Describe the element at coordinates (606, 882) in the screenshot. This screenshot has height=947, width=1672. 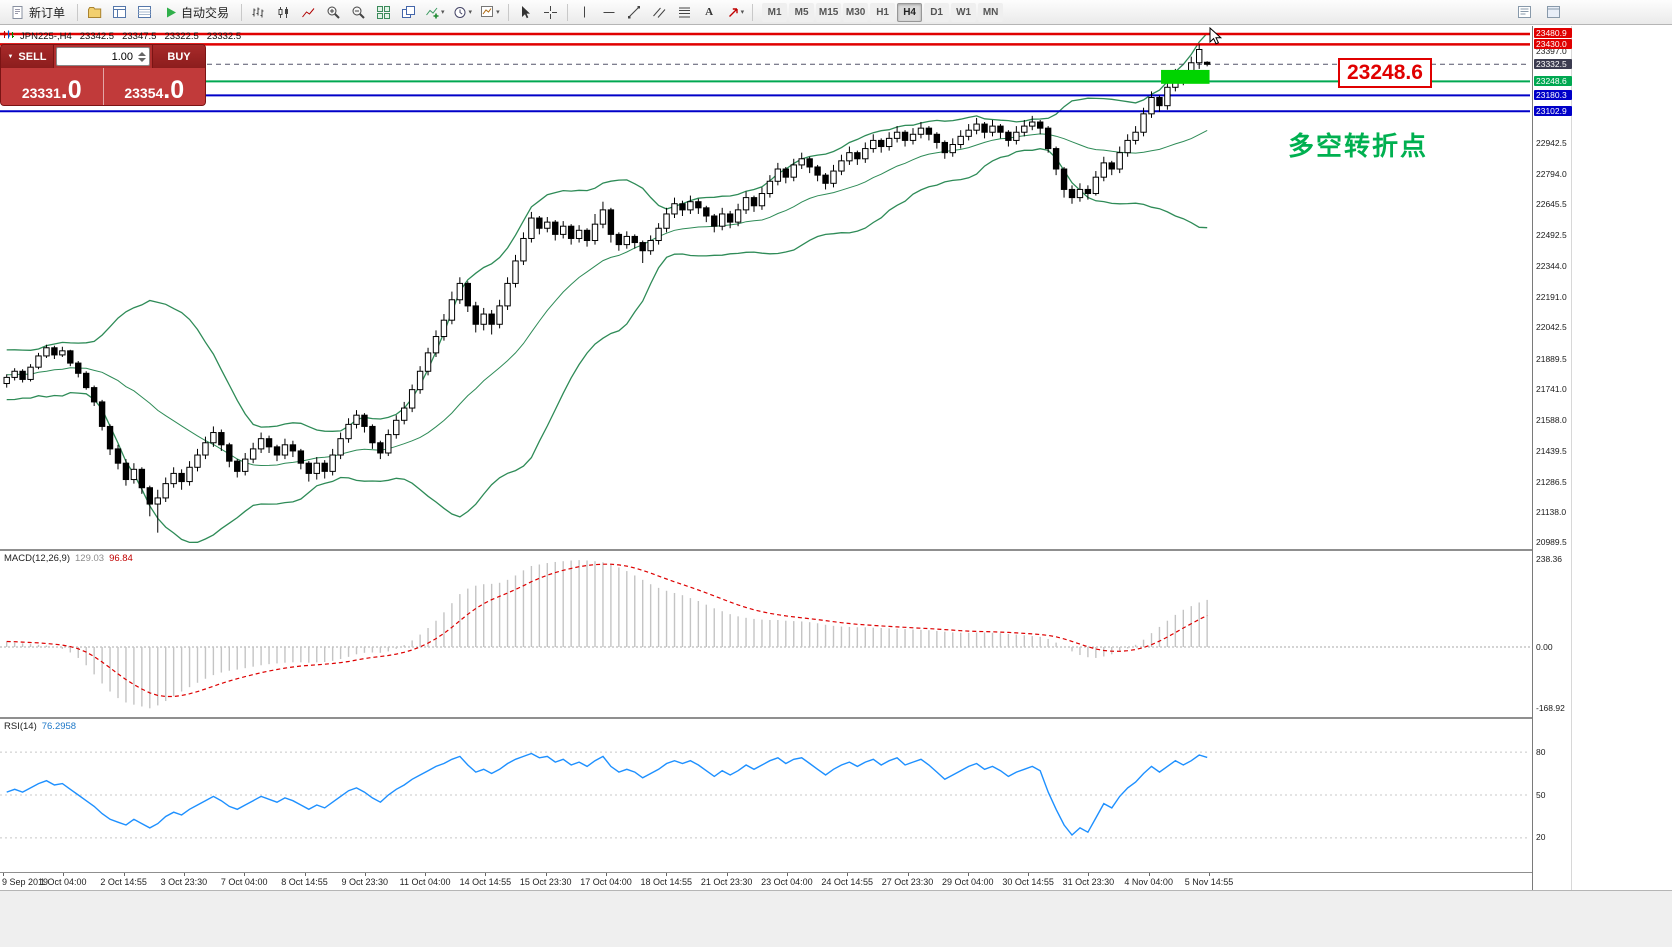
I see `time-axis-label: 17 Oct 04:00` at that location.